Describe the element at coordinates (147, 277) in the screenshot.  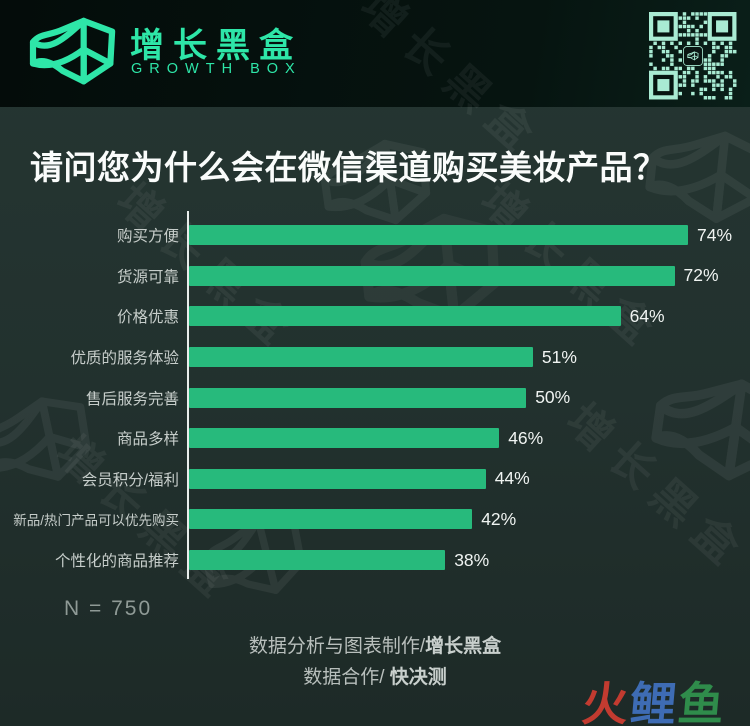
I see `category-label: 货源可靠` at that location.